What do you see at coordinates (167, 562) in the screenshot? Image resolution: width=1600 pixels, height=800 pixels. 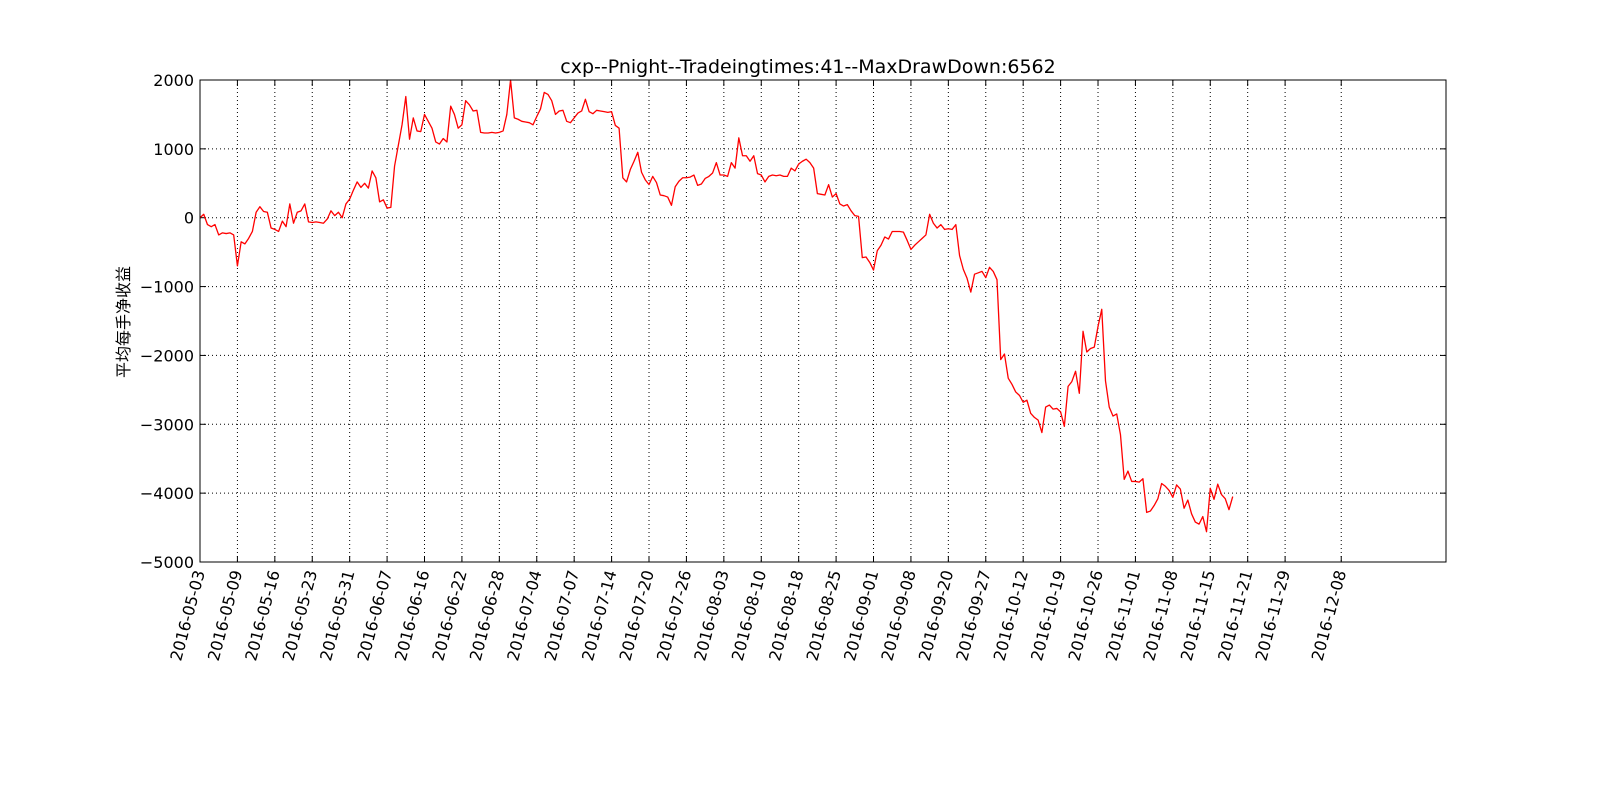 I see `y-tick-label: −5000` at bounding box center [167, 562].